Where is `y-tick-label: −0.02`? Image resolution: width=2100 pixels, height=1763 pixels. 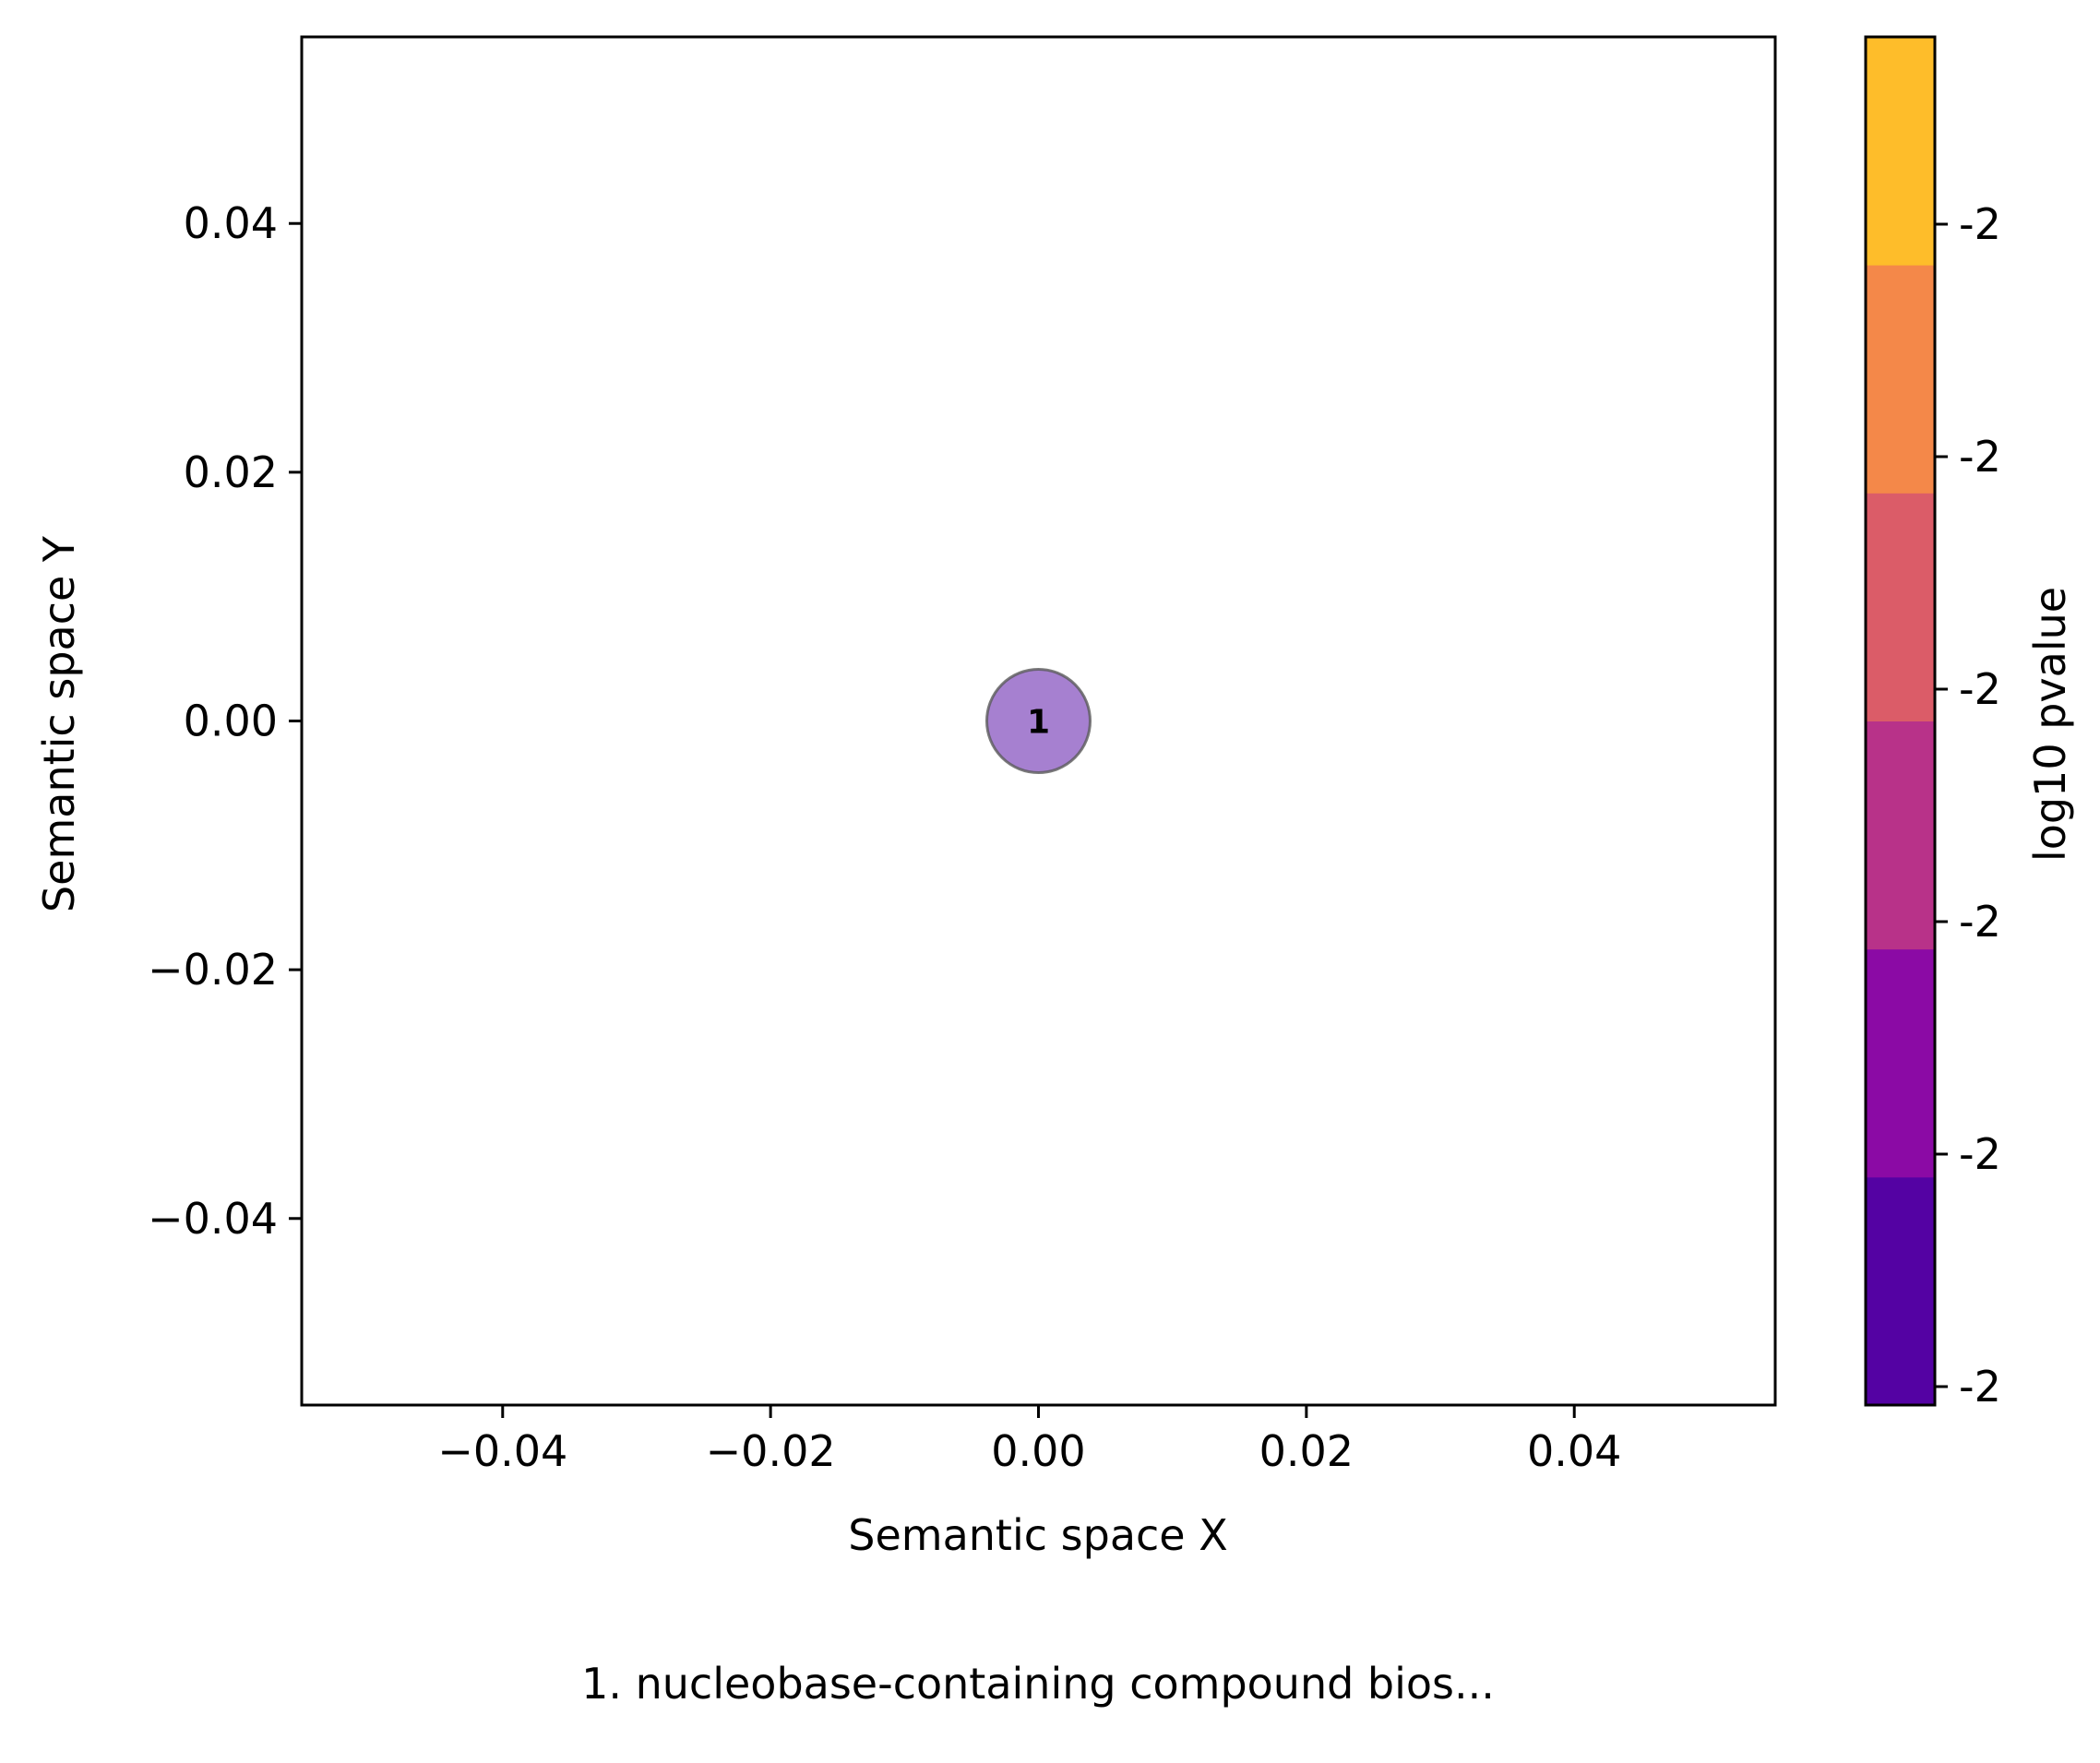 y-tick-label: −0.02 is located at coordinates (213, 970).